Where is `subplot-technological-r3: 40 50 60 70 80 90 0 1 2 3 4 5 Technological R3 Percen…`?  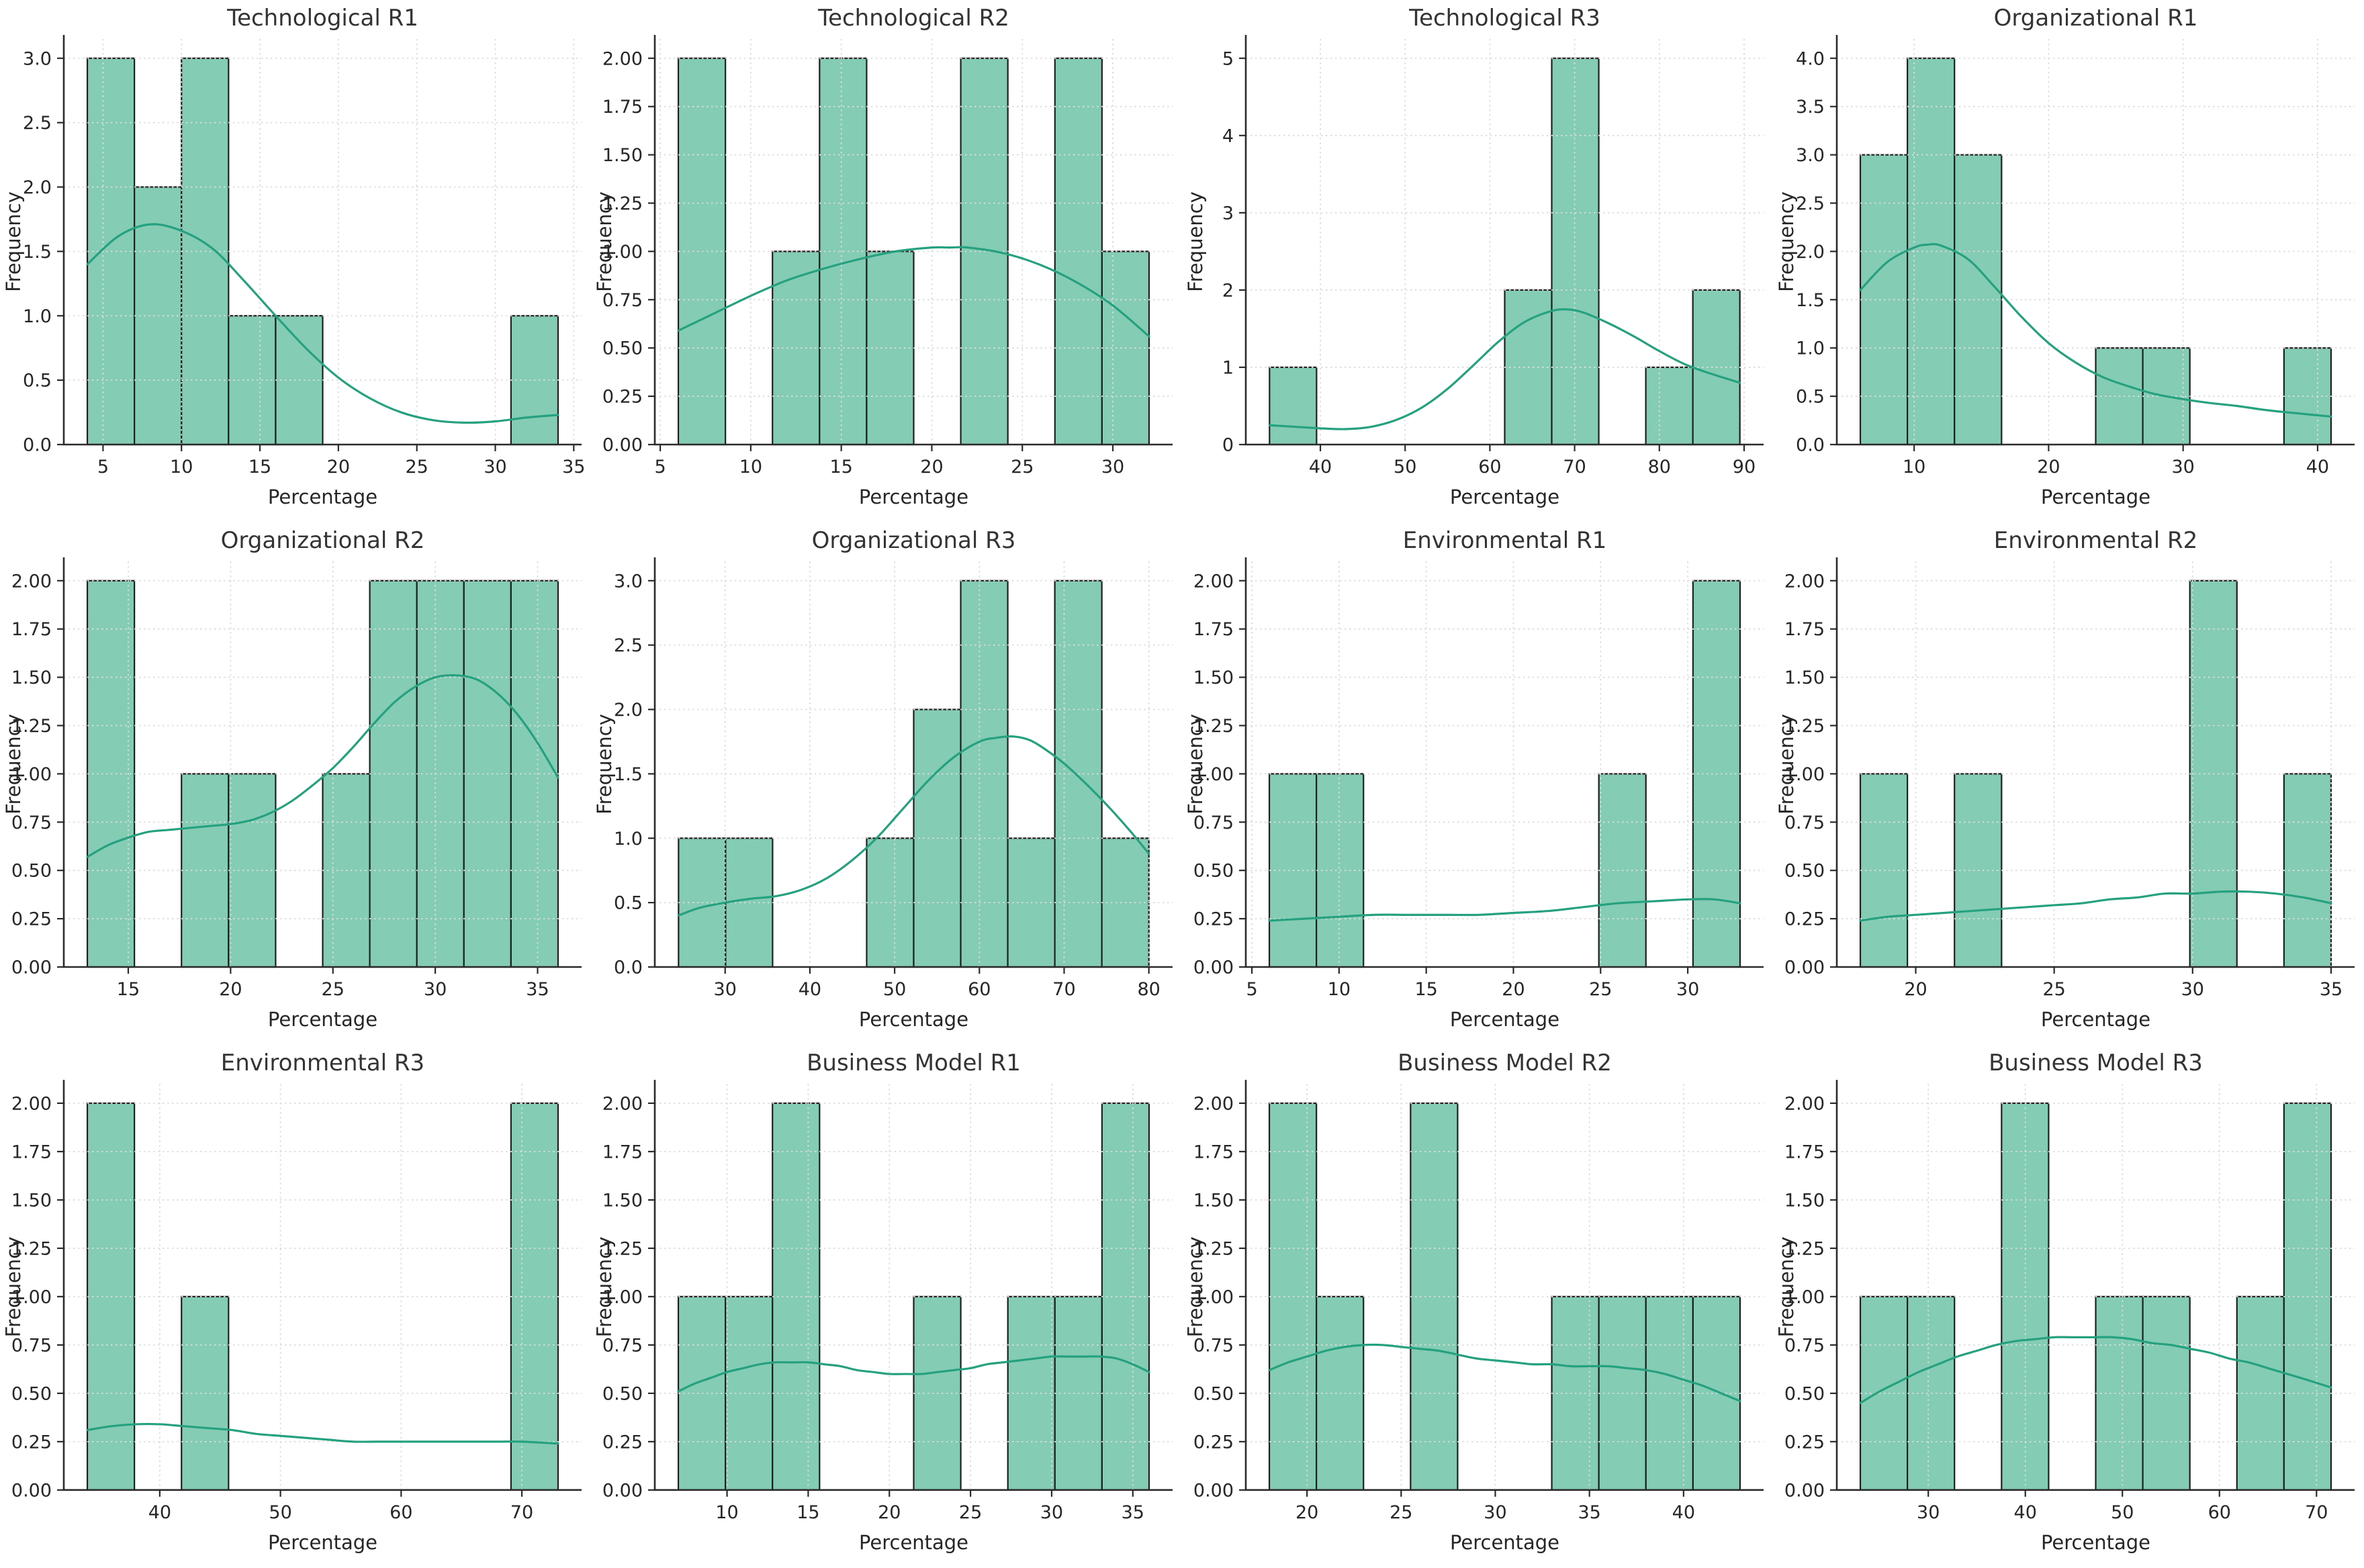 subplot-technological-r3: 40 50 60 70 80 90 0 1 2 3 4 5 Technological R3 Percen… is located at coordinates (1477, 261).